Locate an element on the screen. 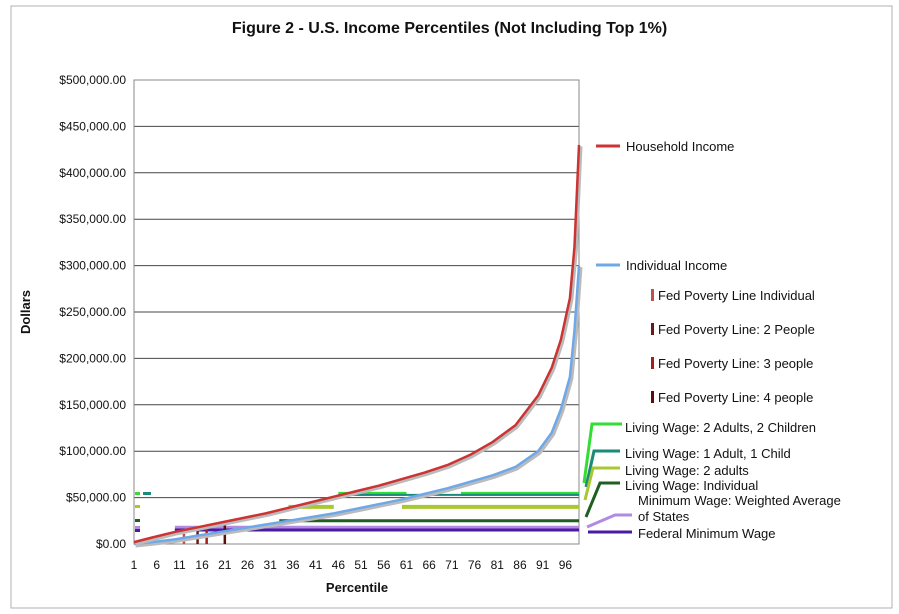 This screenshot has height=614, width=899. x-tick-label: 1 is located at coordinates (134, 565).